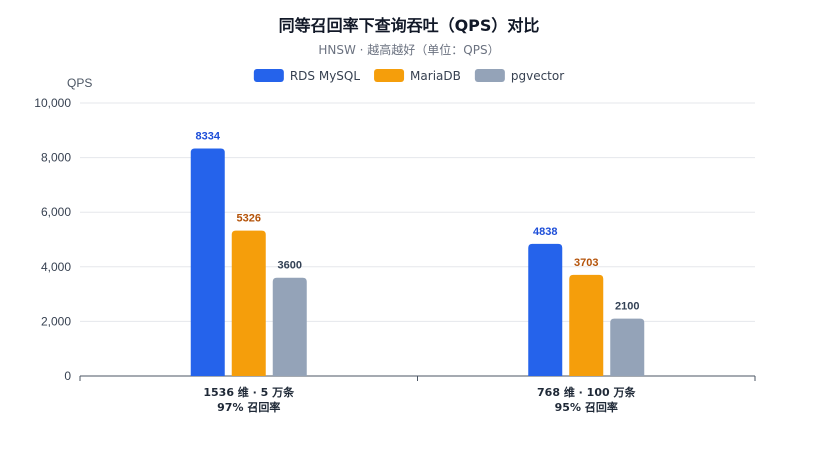 Image resolution: width=819 pixels, height=467 pixels. Describe the element at coordinates (586, 263) in the screenshot. I see `data-label: 3703` at that location.